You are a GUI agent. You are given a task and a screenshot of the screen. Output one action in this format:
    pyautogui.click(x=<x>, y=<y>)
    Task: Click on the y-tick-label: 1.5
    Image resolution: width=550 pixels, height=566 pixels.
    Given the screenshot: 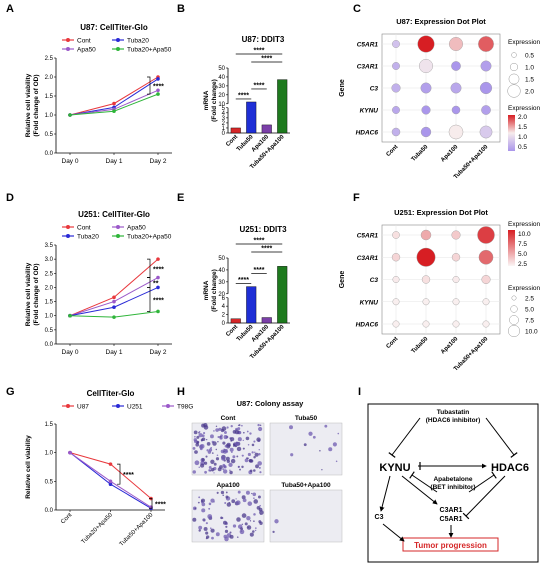 What is the action you would take?
    pyautogui.click(x=49, y=97)
    